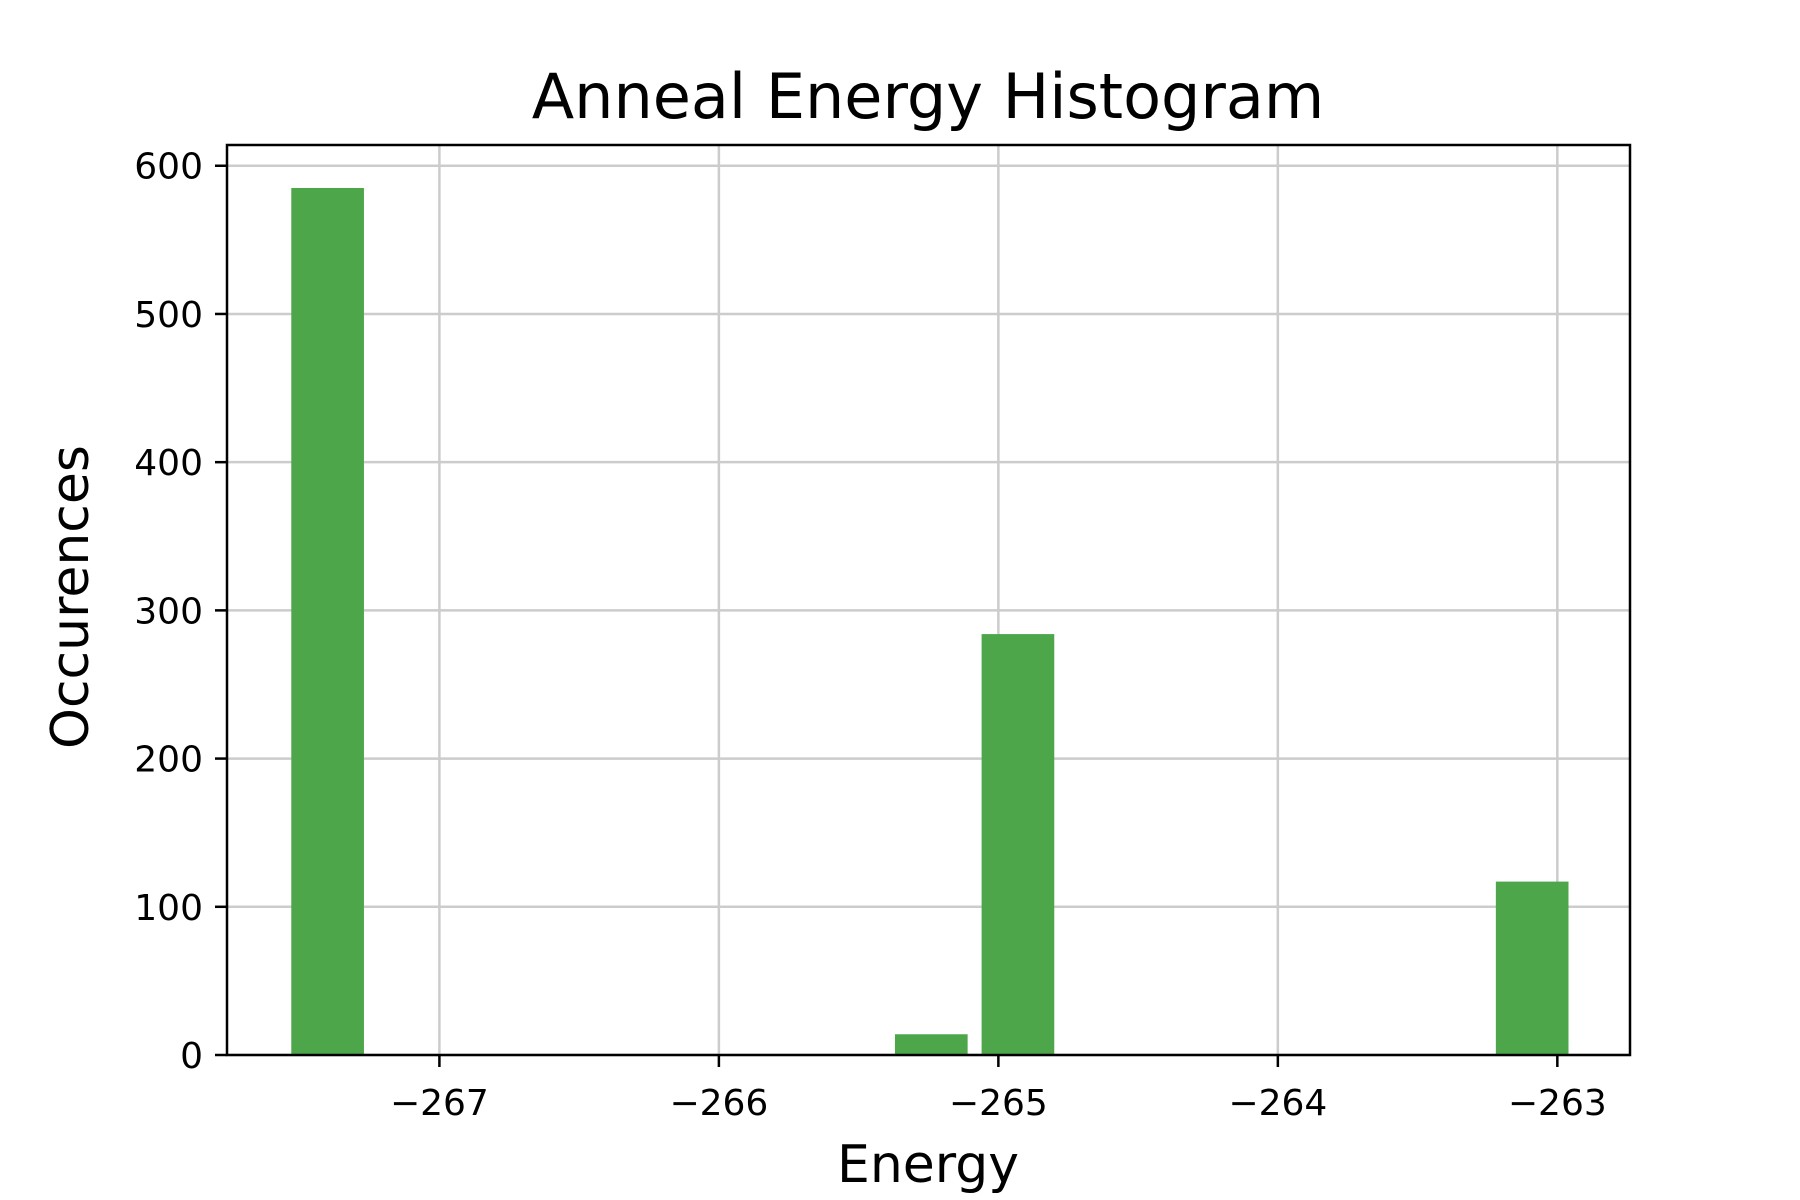  What do you see at coordinates (168, 611) in the screenshot?
I see `y-tick-label: 300` at bounding box center [168, 611].